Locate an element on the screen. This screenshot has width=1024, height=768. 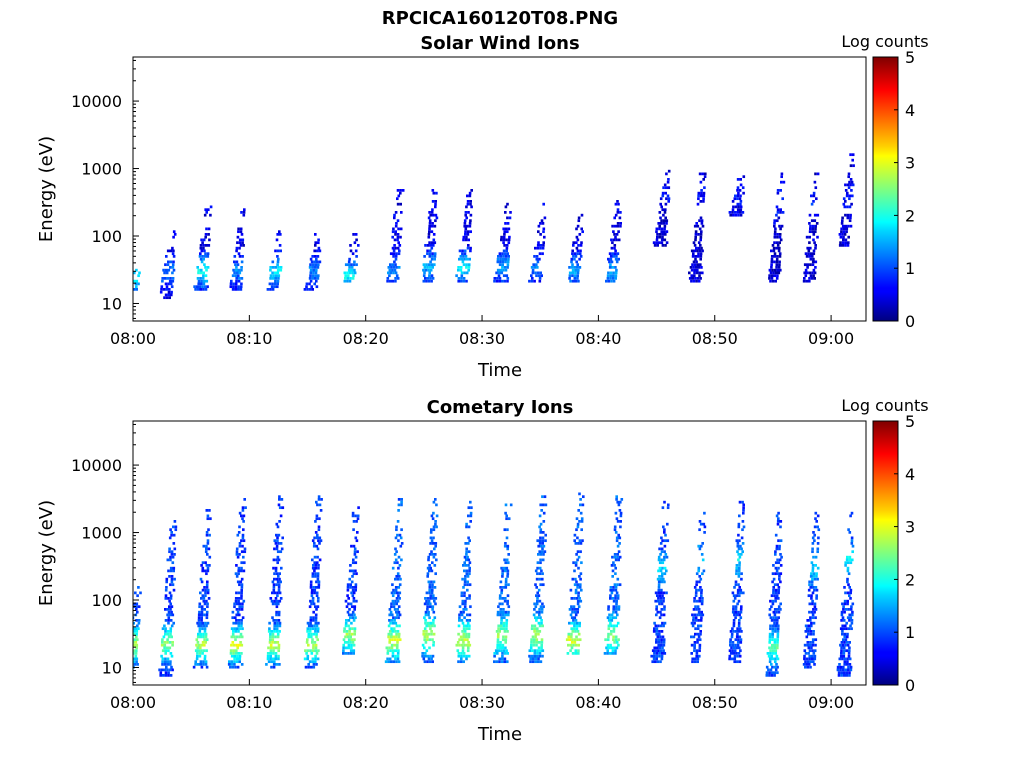
colorbar-tick-label: 2 is located at coordinates (910, 215).